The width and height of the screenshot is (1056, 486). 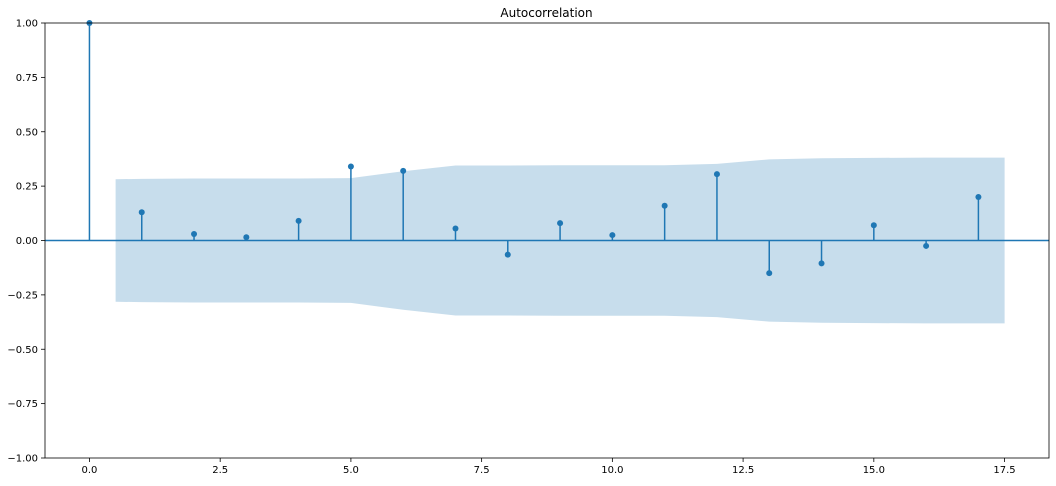 I want to click on chart-title: Autocorrelation, so click(x=546, y=13).